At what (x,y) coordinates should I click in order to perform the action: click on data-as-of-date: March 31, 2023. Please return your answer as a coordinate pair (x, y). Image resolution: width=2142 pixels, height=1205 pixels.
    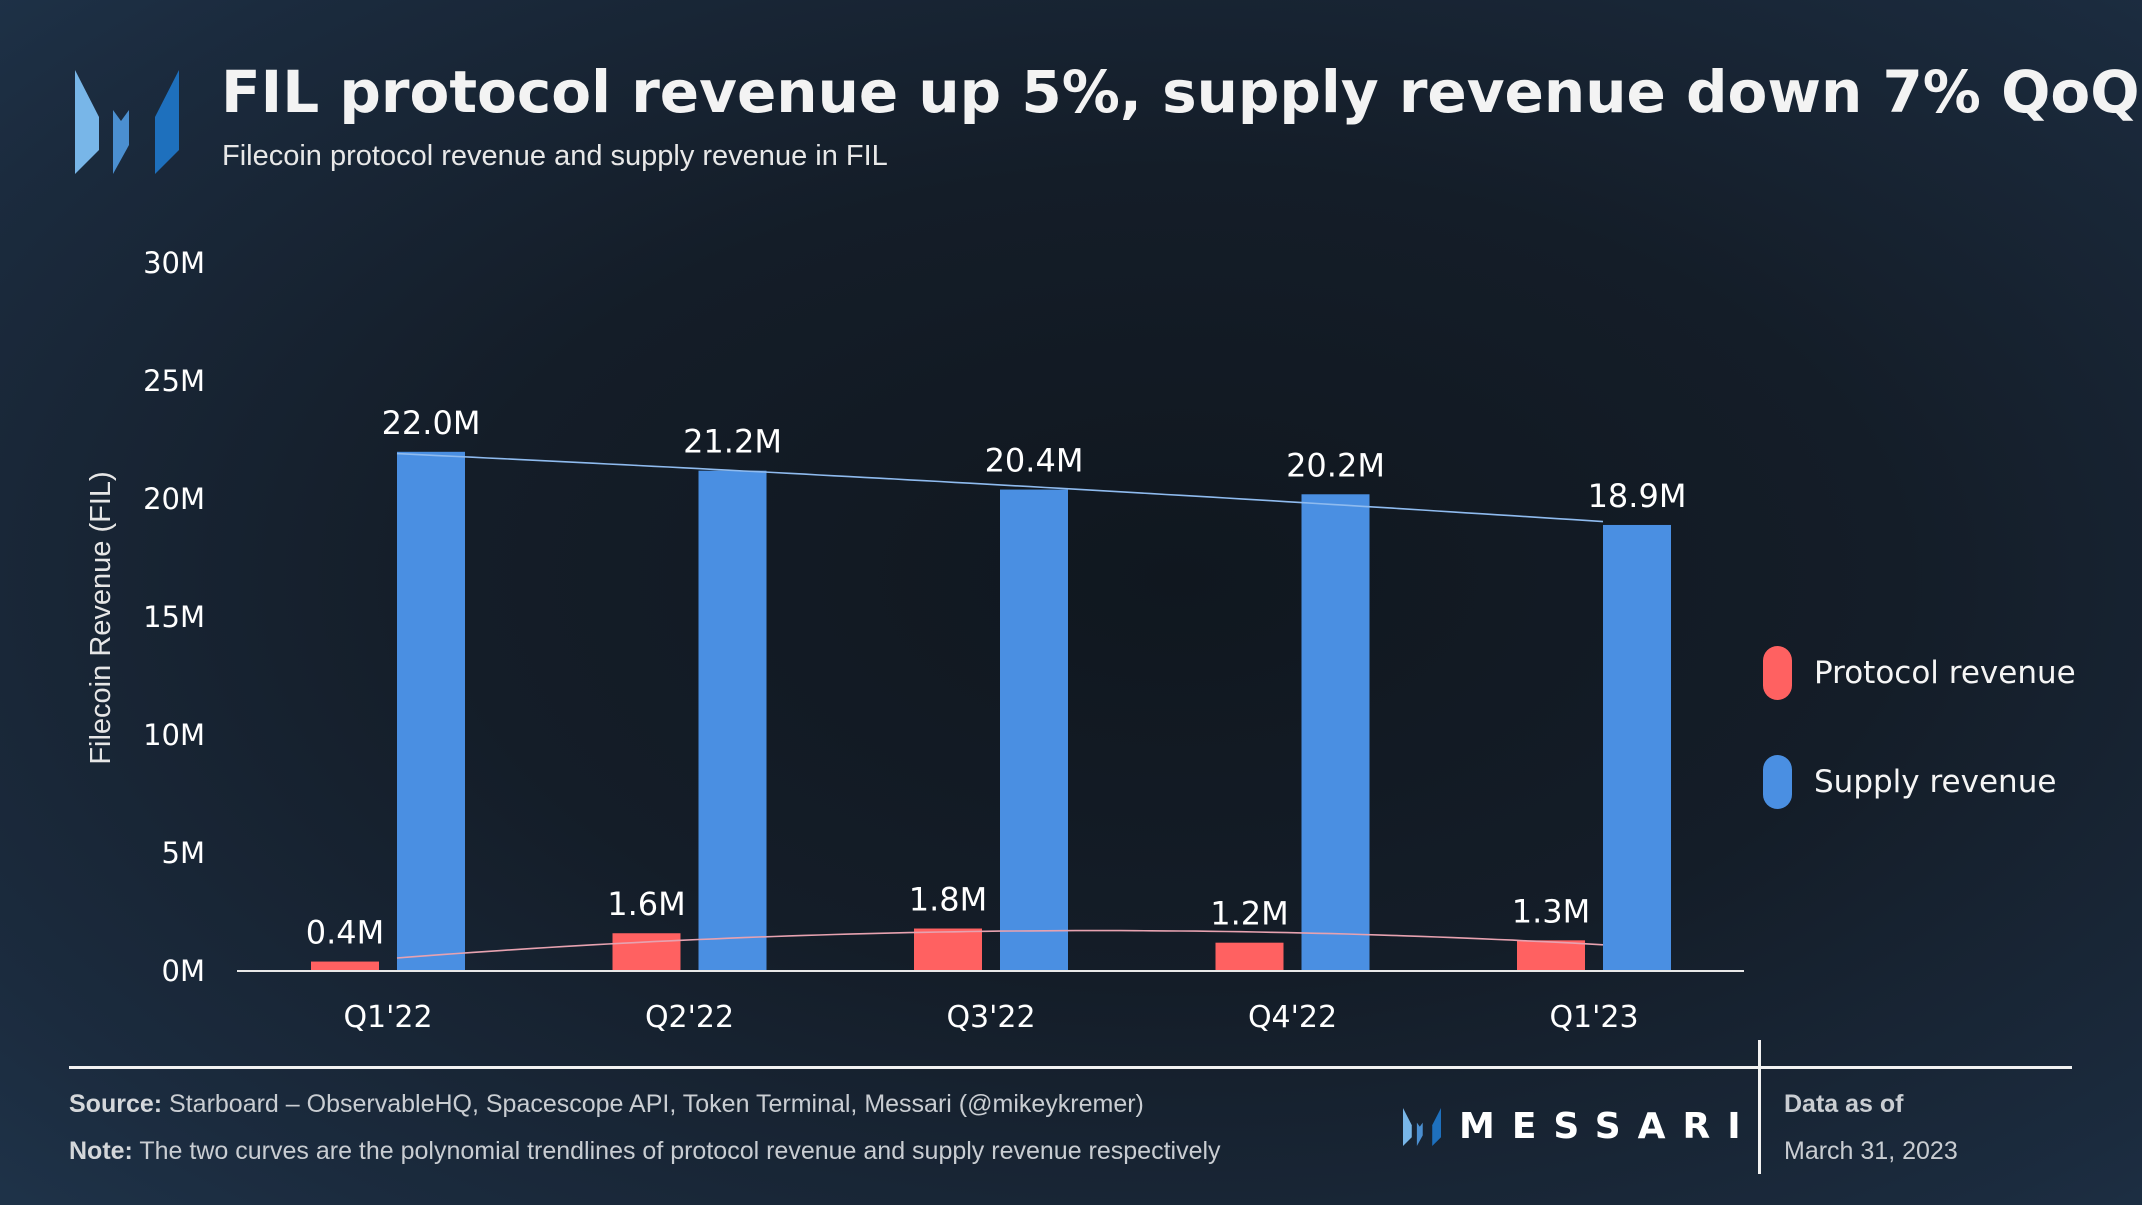
    Looking at the image, I should click on (1871, 1151).